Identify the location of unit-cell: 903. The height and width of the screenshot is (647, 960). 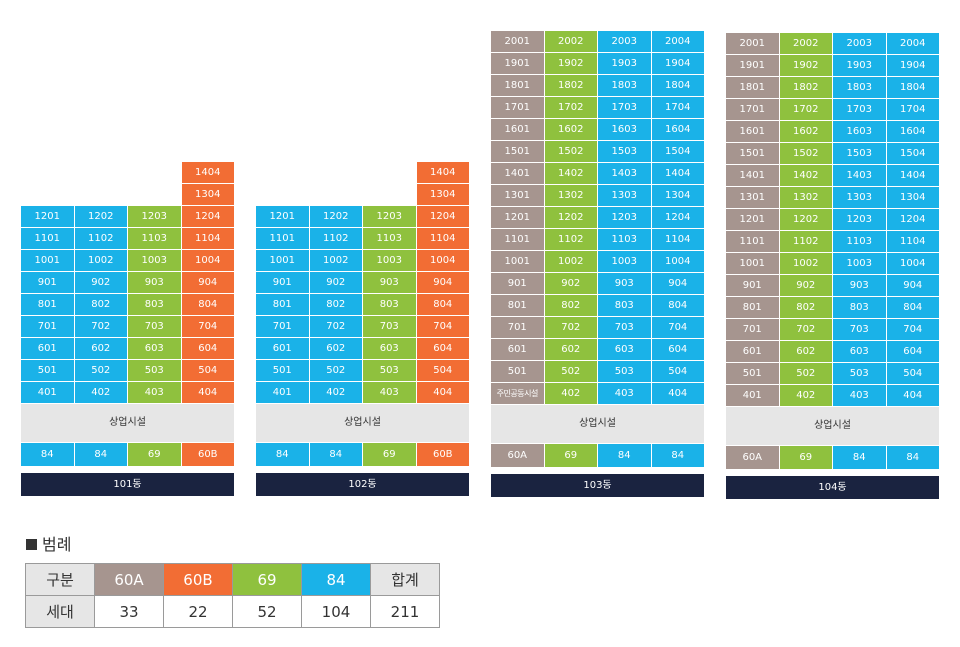
(154, 282).